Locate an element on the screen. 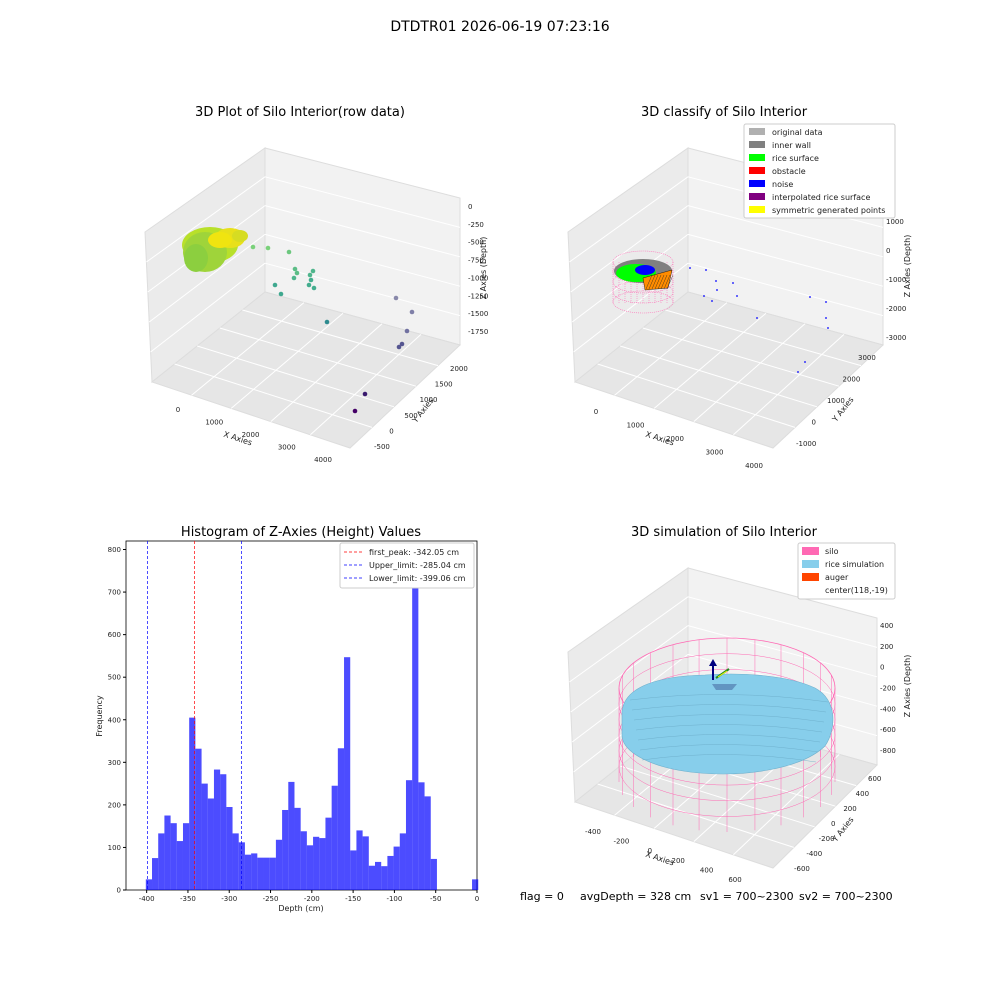 This screenshot has height=1000, width=1000. p2-y-tick-label: 3000 is located at coordinates (867, 358).